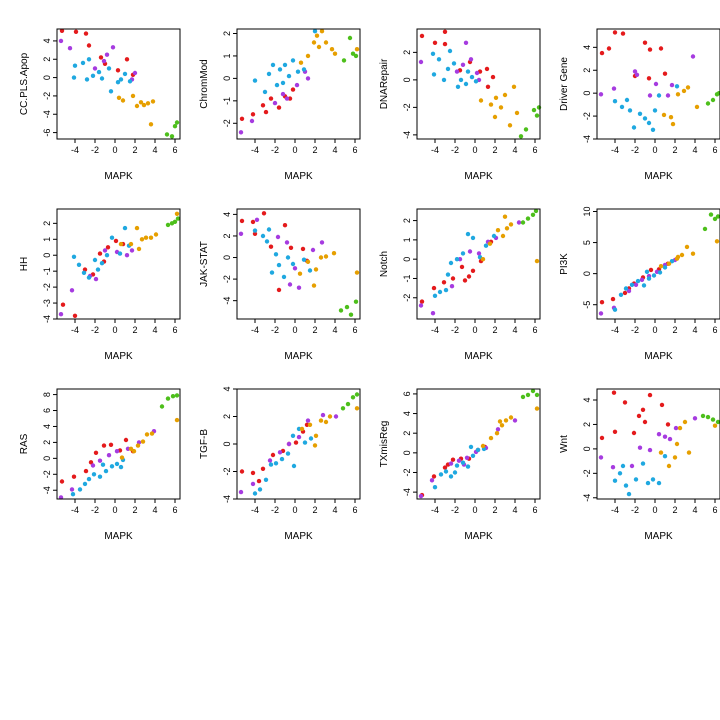 This screenshot has height=720, width=720. What do you see at coordinates (47, 96) in the screenshot?
I see `y-tick-label: -2` at bounding box center [47, 96].